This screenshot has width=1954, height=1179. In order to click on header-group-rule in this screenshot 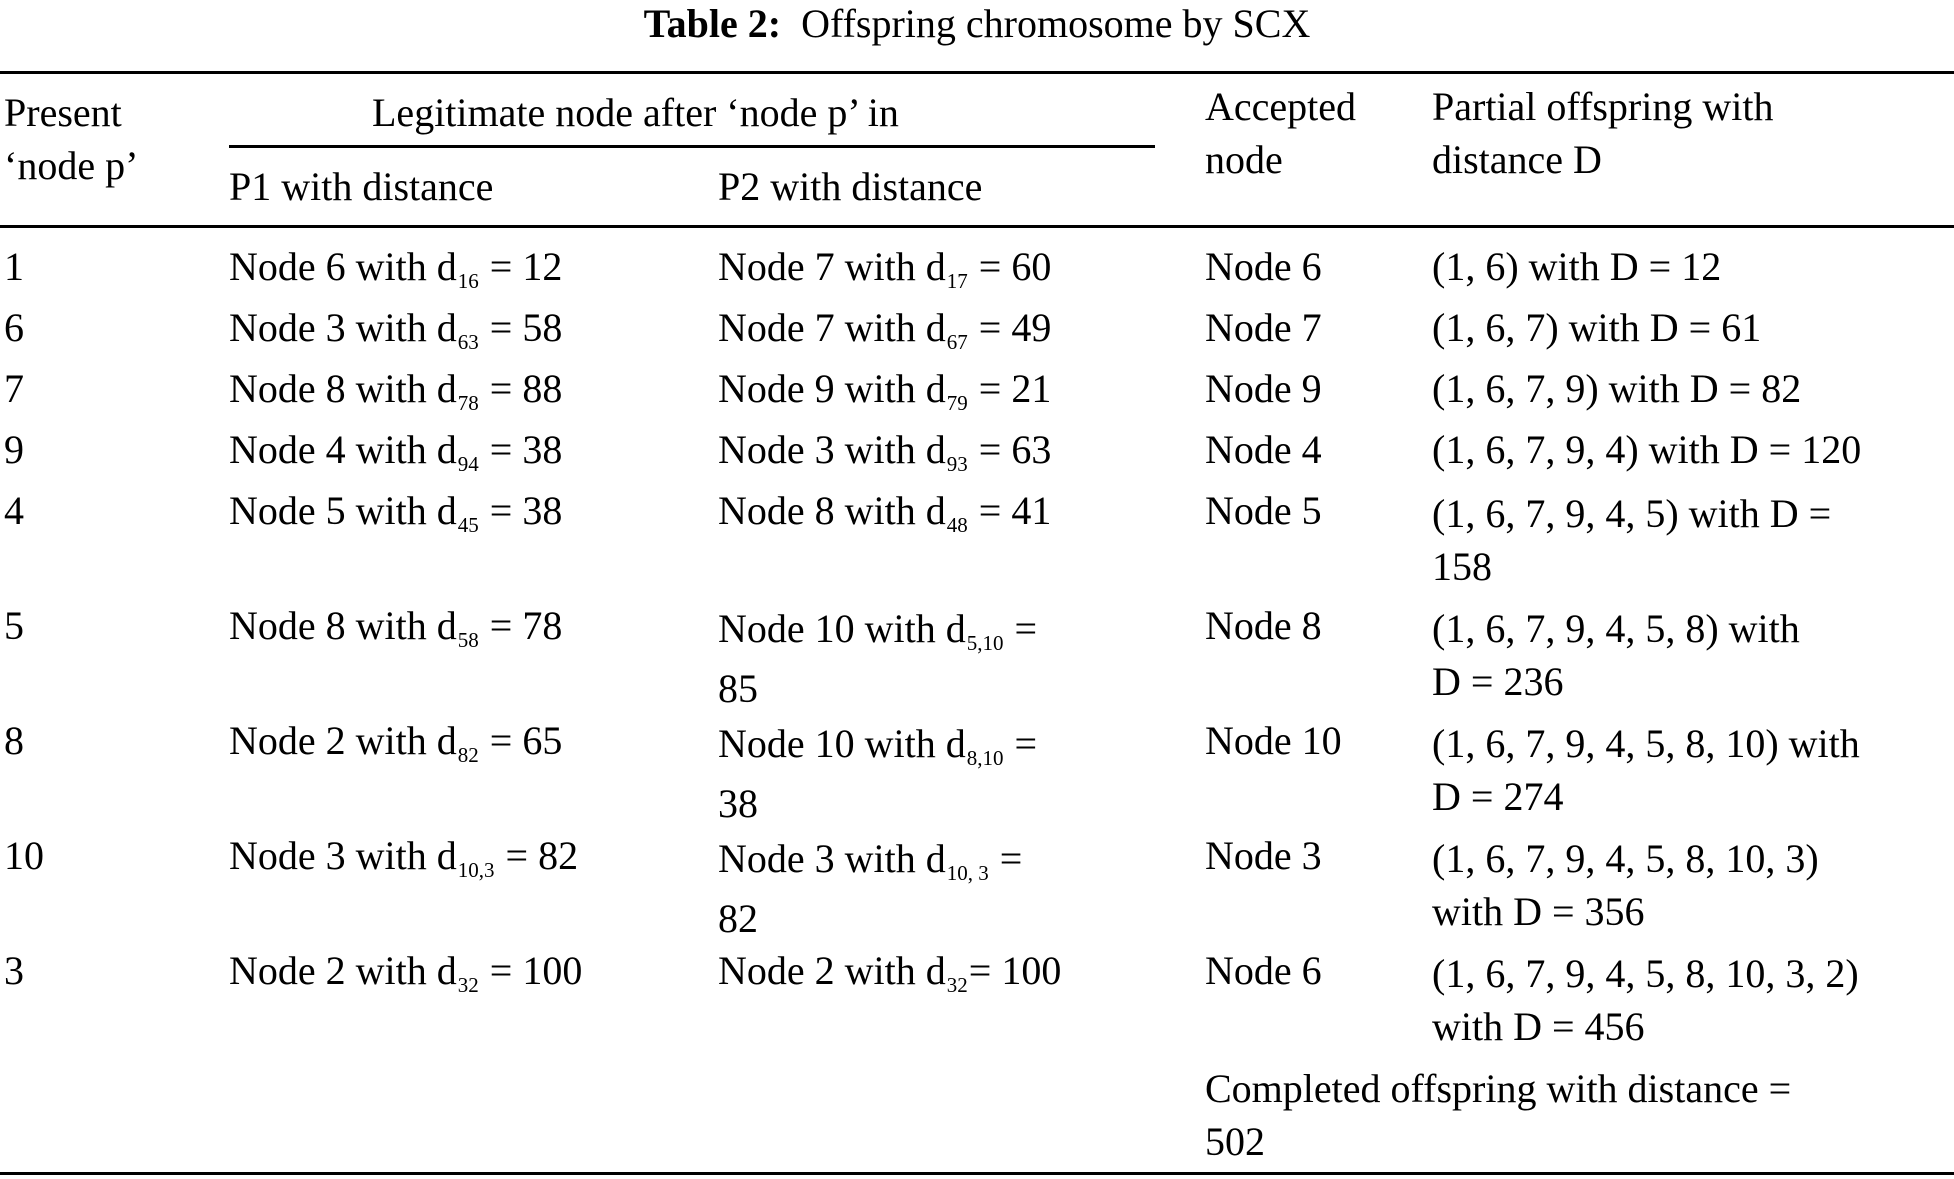, I will do `click(692, 146)`.